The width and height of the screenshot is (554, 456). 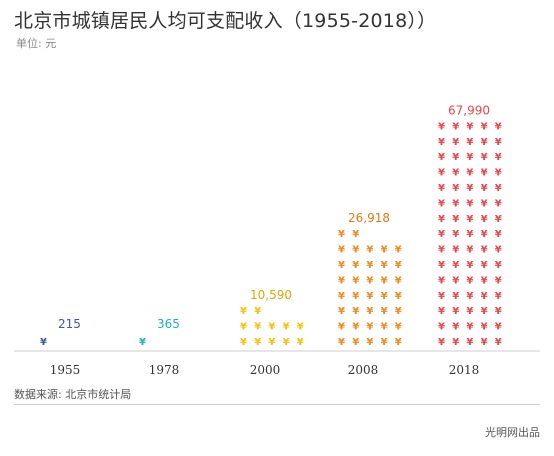 What do you see at coordinates (363, 370) in the screenshot?
I see `year-label-2008: 2008` at bounding box center [363, 370].